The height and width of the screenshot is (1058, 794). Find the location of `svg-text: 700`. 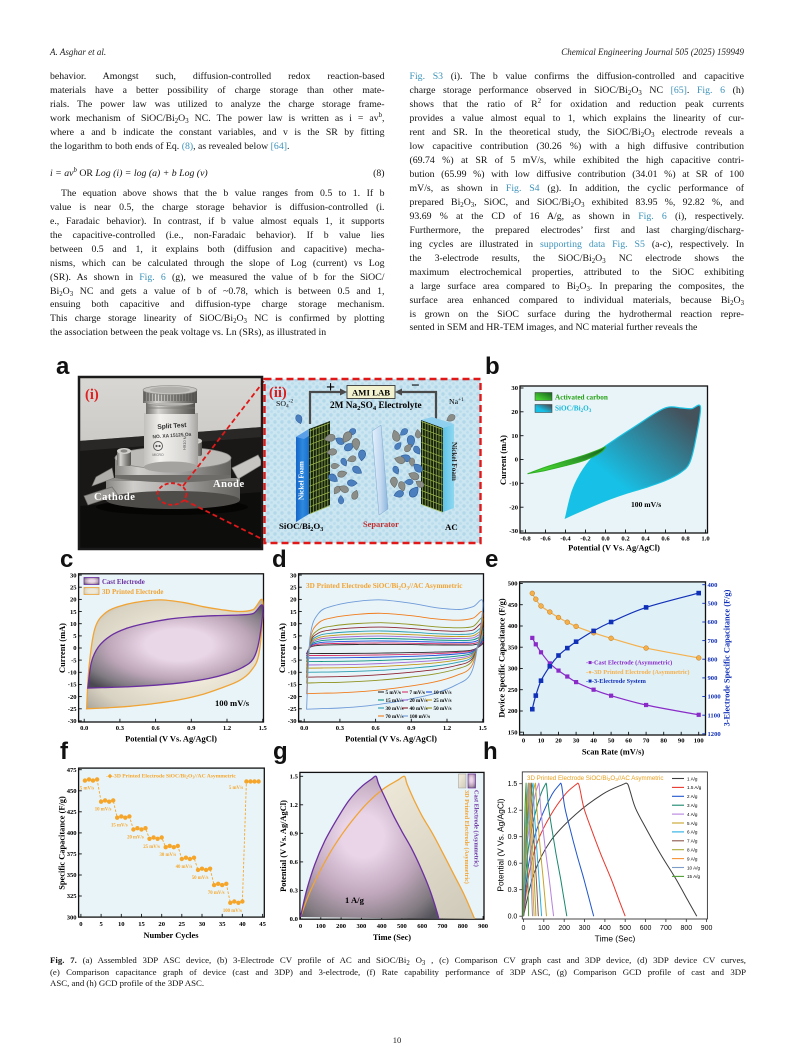

svg-text: 700 is located at coordinates (713, 641).